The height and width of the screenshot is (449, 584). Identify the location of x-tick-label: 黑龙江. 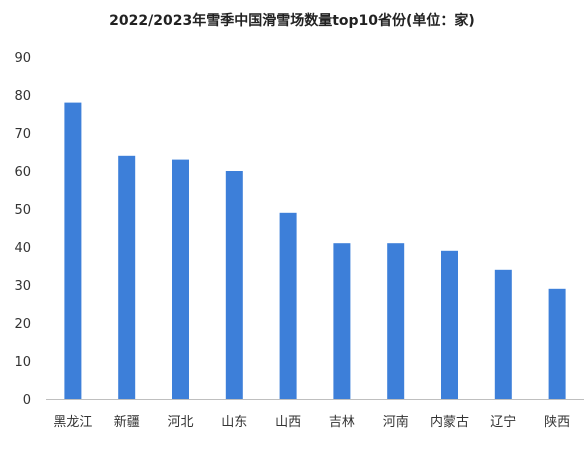
(72, 422).